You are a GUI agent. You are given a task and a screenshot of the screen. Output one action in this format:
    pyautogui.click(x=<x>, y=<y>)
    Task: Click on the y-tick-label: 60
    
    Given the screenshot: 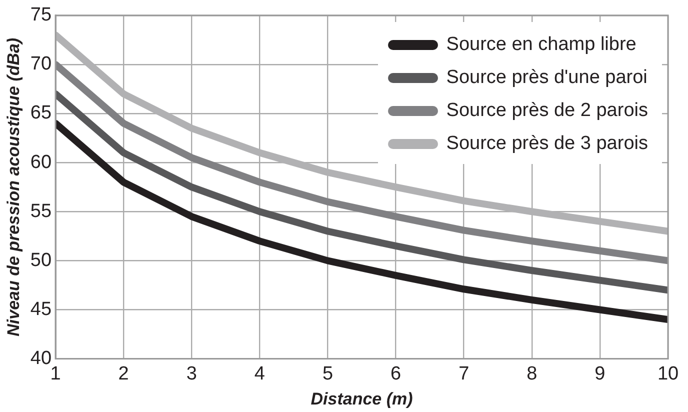 What is the action you would take?
    pyautogui.click(x=41, y=162)
    